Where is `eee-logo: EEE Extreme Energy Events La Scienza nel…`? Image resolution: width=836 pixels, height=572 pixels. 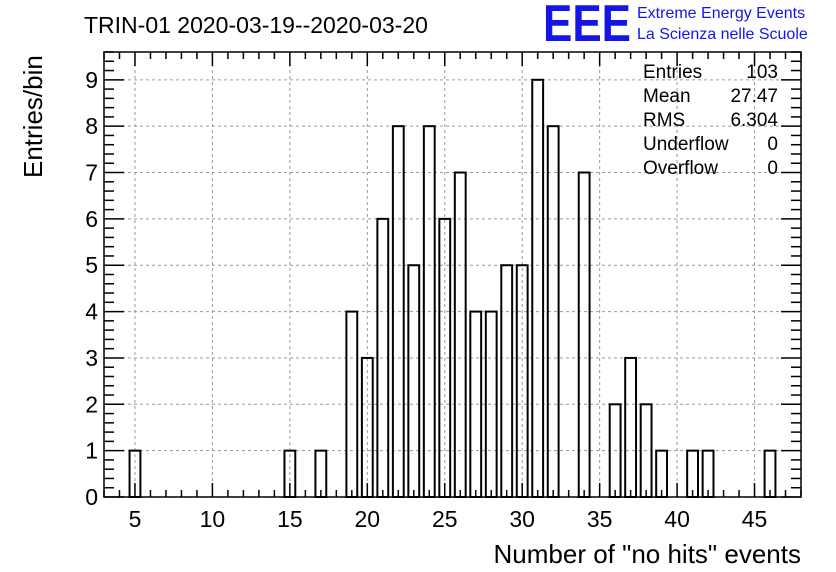 eee-logo: EEE Extreme Energy Events La Scienza nel… is located at coordinates (675, 26).